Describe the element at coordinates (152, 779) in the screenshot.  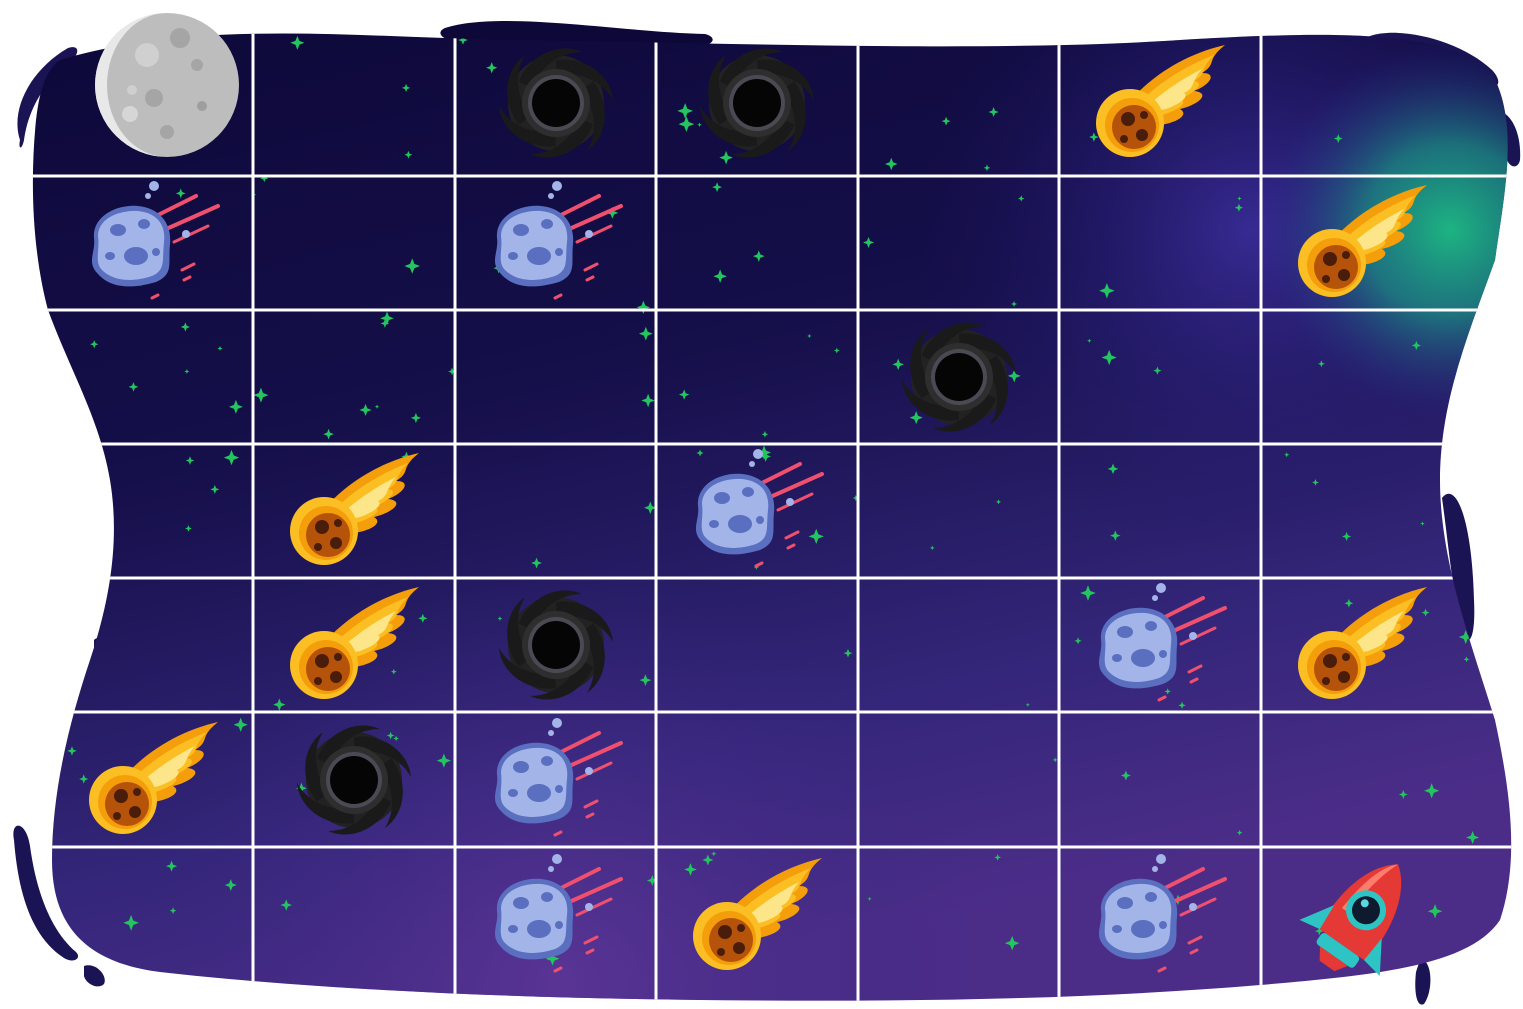
I see `cell-r6-c1` at that location.